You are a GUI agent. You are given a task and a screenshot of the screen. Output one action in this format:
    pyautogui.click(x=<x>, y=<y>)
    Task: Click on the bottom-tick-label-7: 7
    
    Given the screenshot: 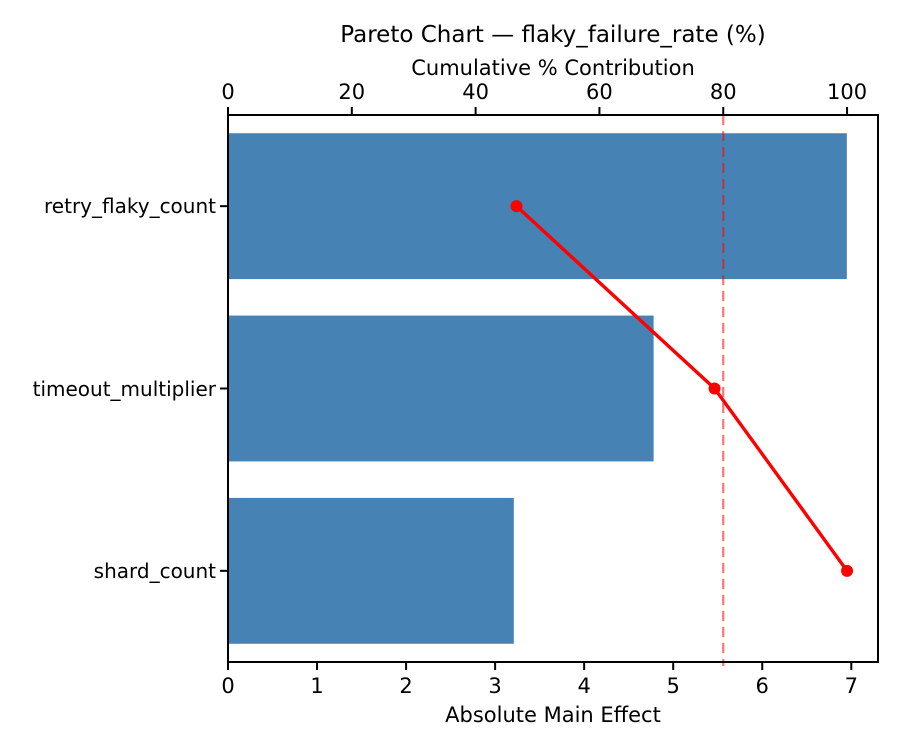 What is the action you would take?
    pyautogui.click(x=851, y=686)
    